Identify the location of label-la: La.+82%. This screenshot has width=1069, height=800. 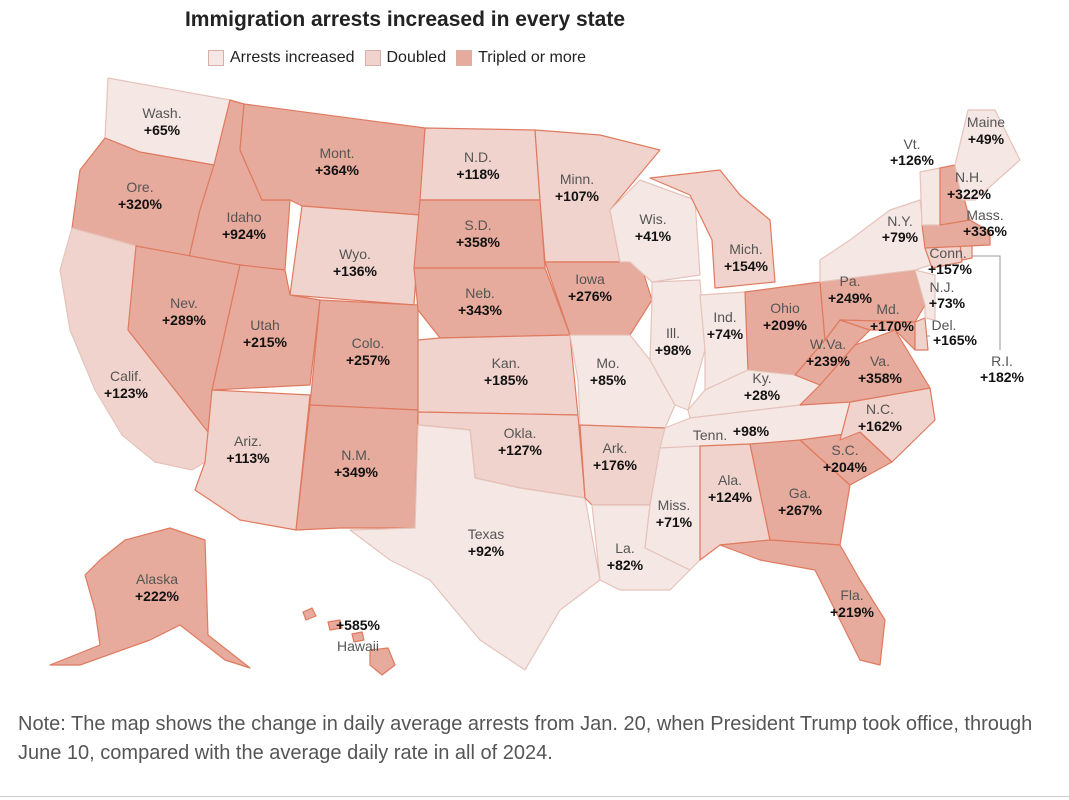
(625, 556).